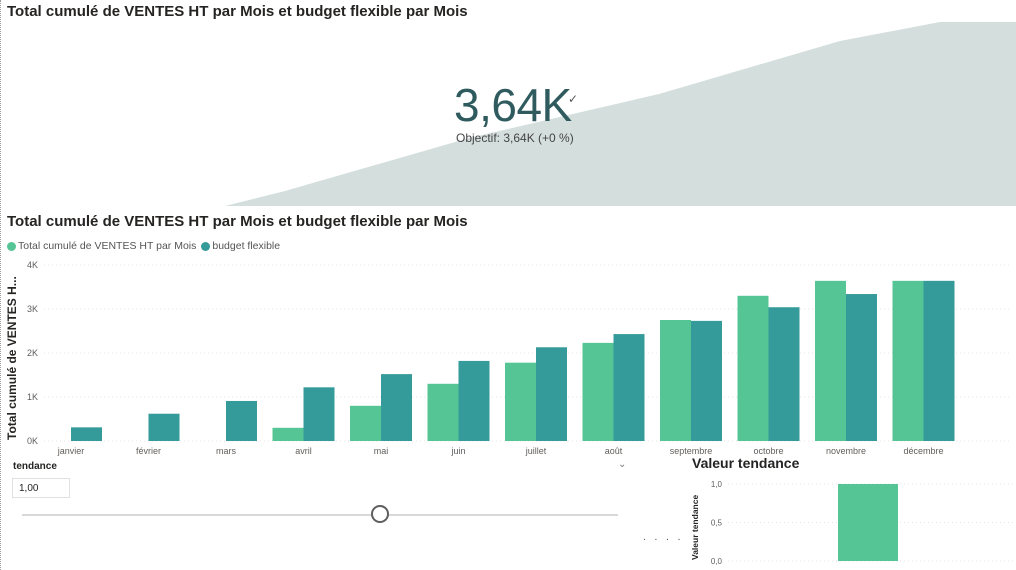 This screenshot has height=570, width=1016. What do you see at coordinates (515, 138) in the screenshot?
I see `kpi-goal: Objectif: 3,64K (+0 %)` at bounding box center [515, 138].